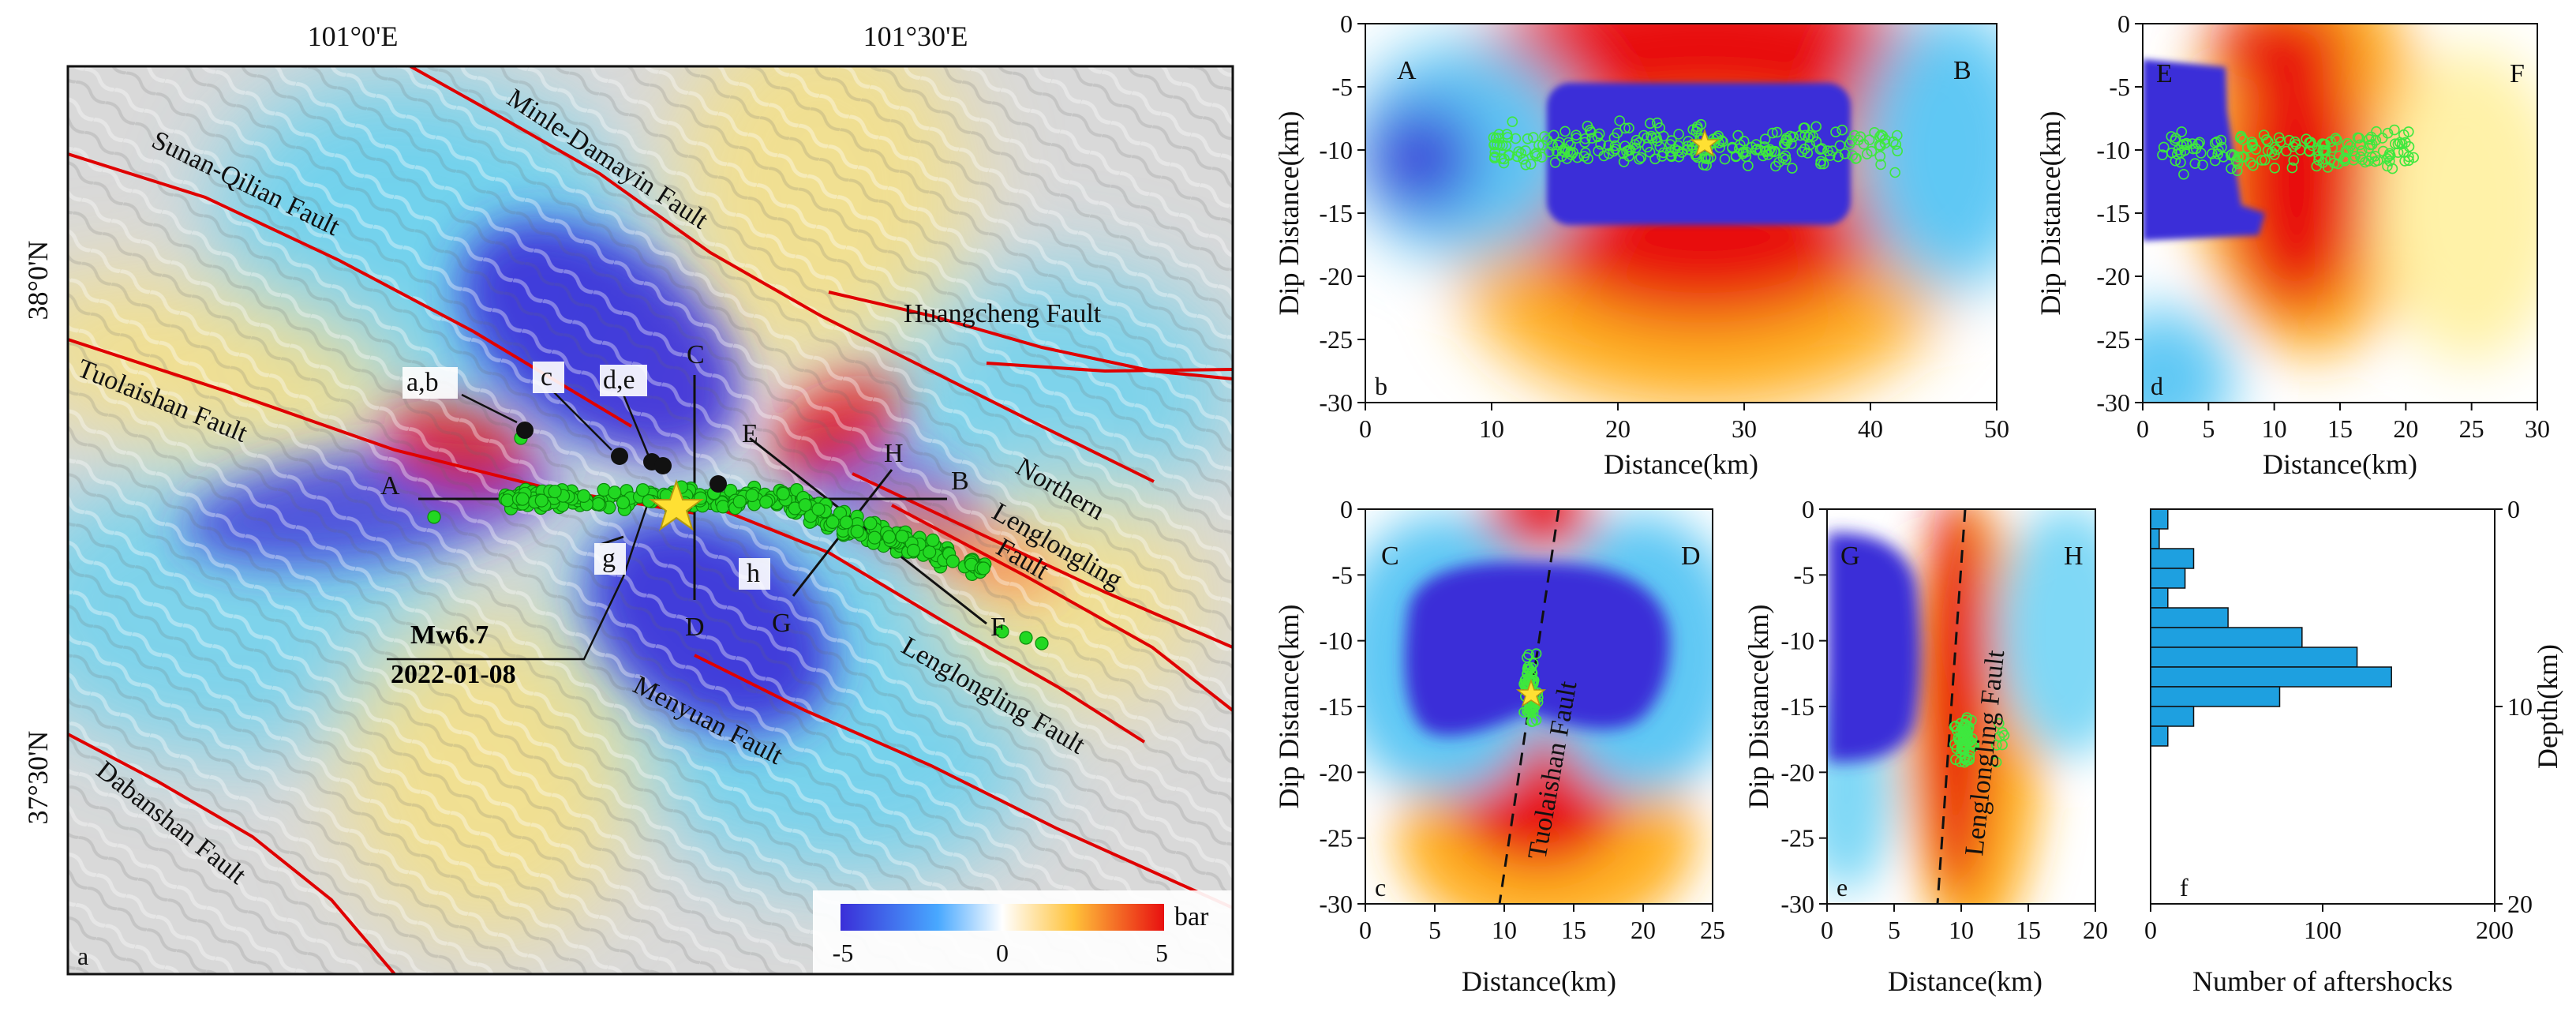 This screenshot has height=1012, width=2576. I want to click on fault-label-huangcheng: Huangcheng Fault, so click(1003, 313).